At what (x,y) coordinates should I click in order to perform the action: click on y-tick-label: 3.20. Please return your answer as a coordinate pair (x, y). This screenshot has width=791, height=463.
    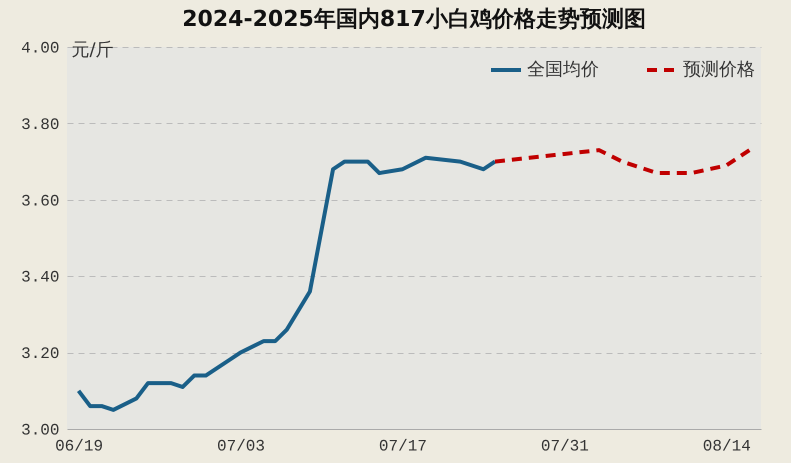
    Looking at the image, I should click on (40, 354).